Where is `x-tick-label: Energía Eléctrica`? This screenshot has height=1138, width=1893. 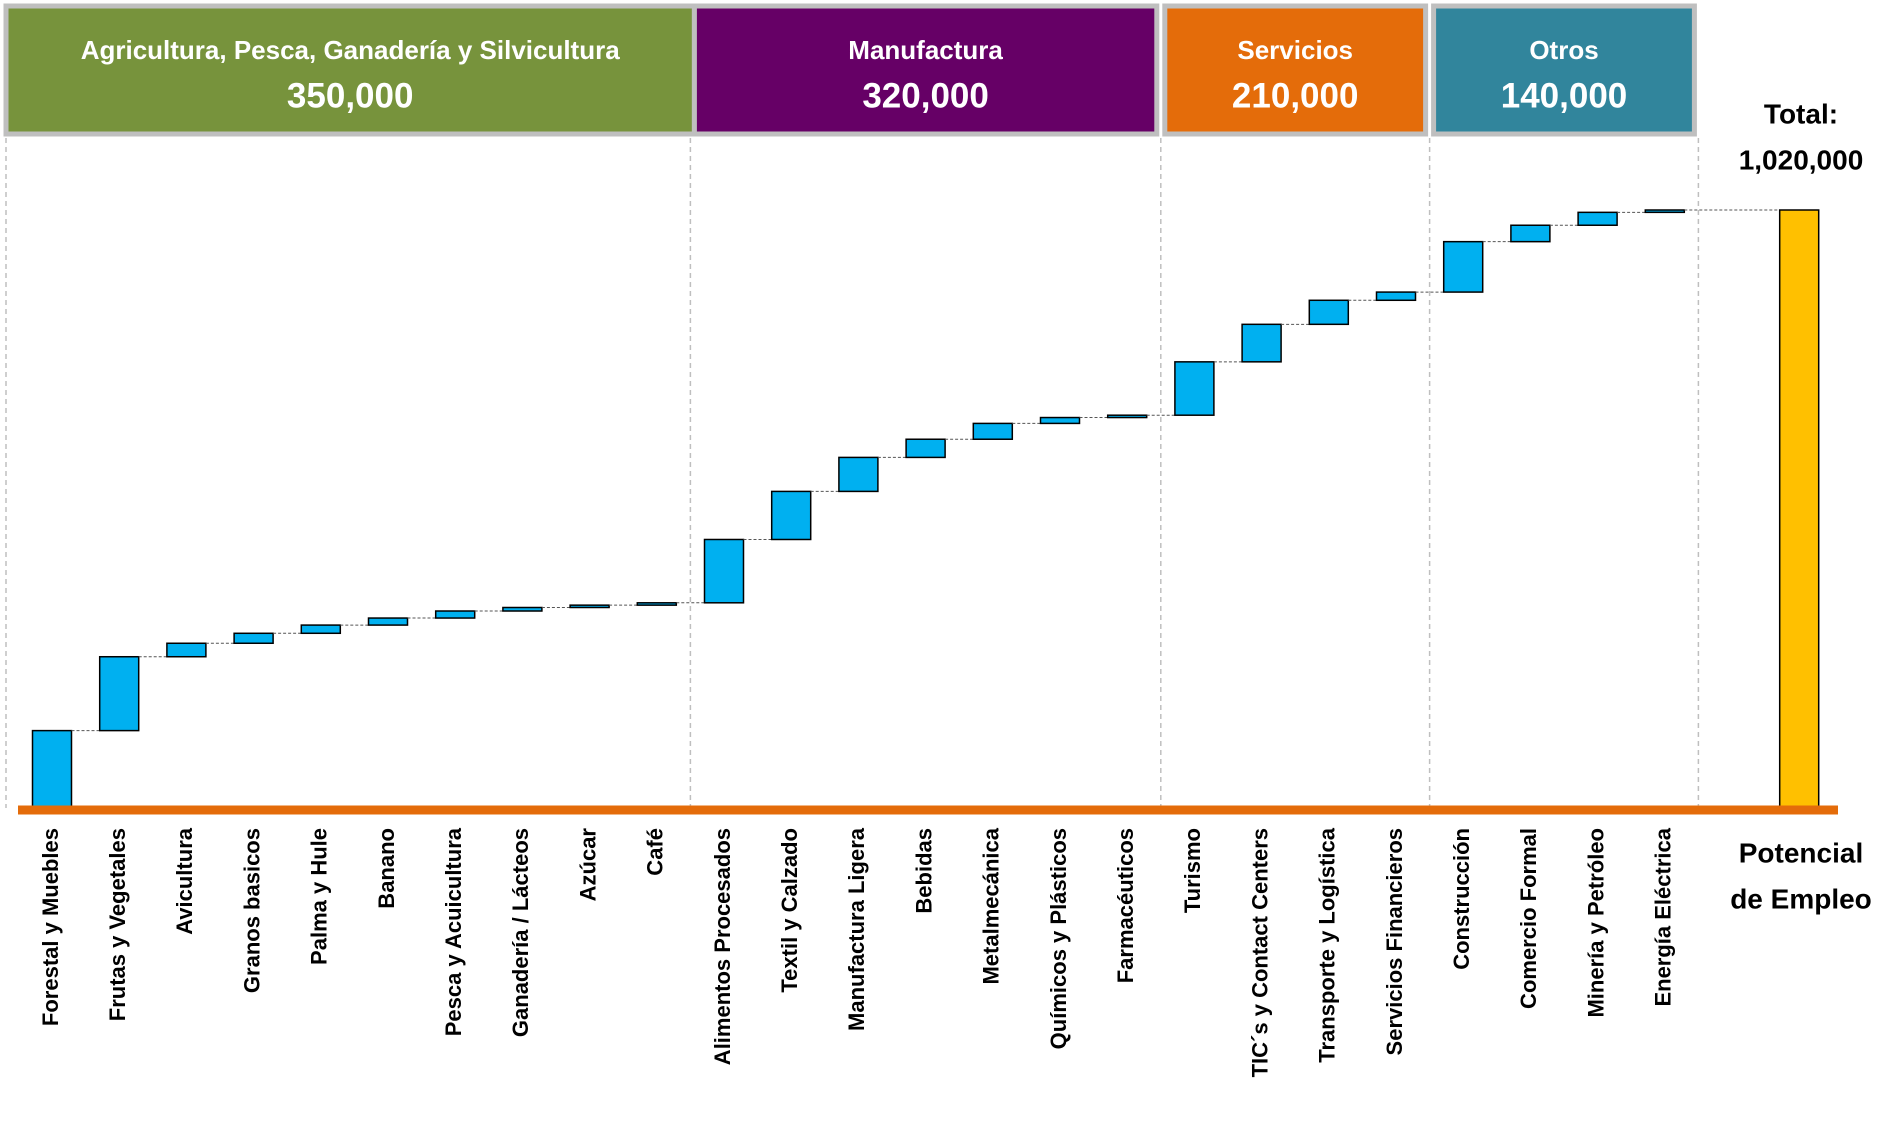 x-tick-label: Energía Eléctrica is located at coordinates (1663, 916).